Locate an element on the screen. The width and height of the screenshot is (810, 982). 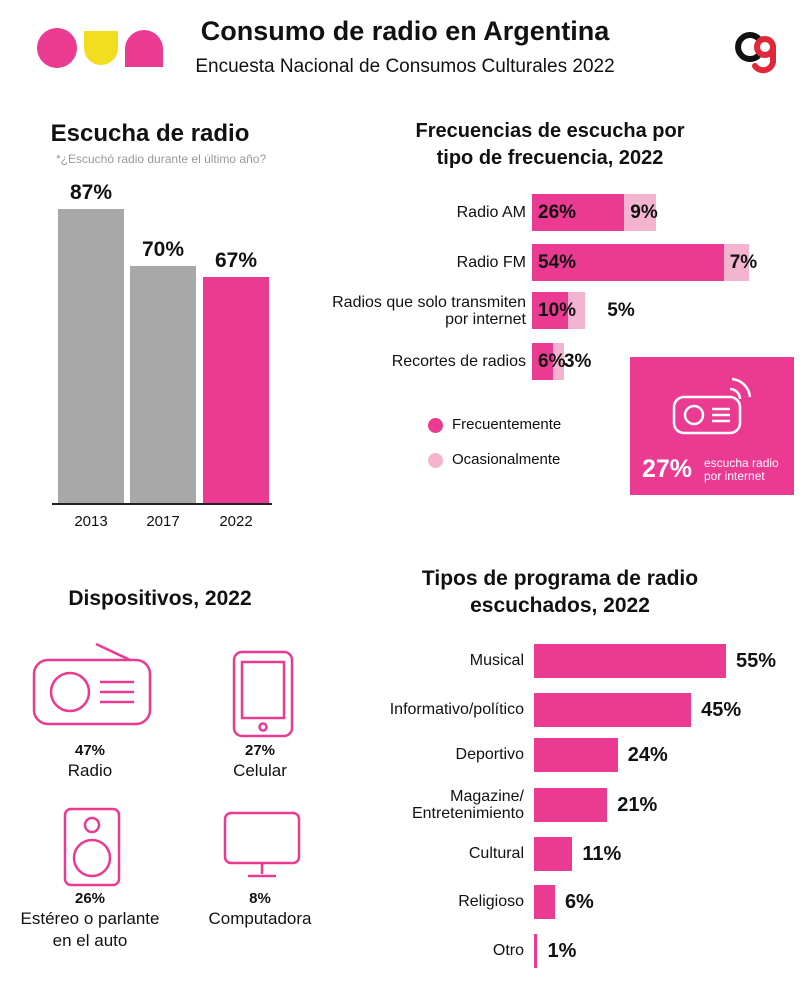
data-label: 7% is located at coordinates (743, 262).